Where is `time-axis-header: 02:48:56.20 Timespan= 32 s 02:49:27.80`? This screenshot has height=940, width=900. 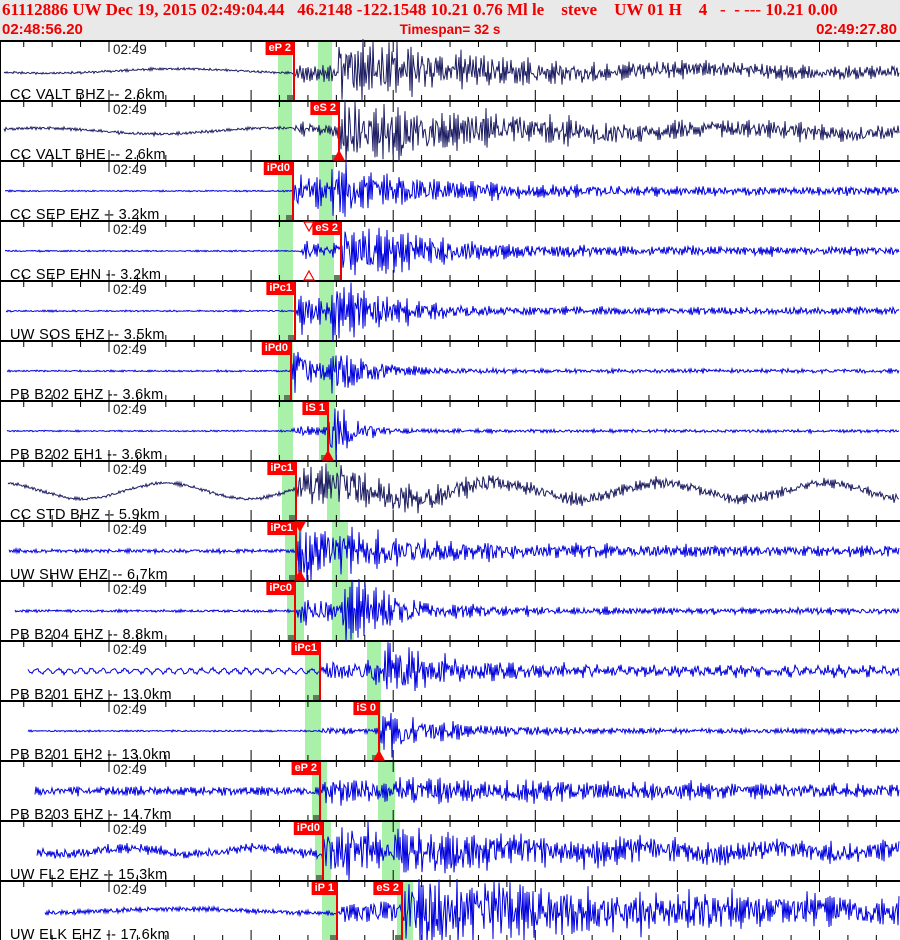 time-axis-header: 02:48:56.20 Timespan= 32 s 02:49:27.80 is located at coordinates (450, 30).